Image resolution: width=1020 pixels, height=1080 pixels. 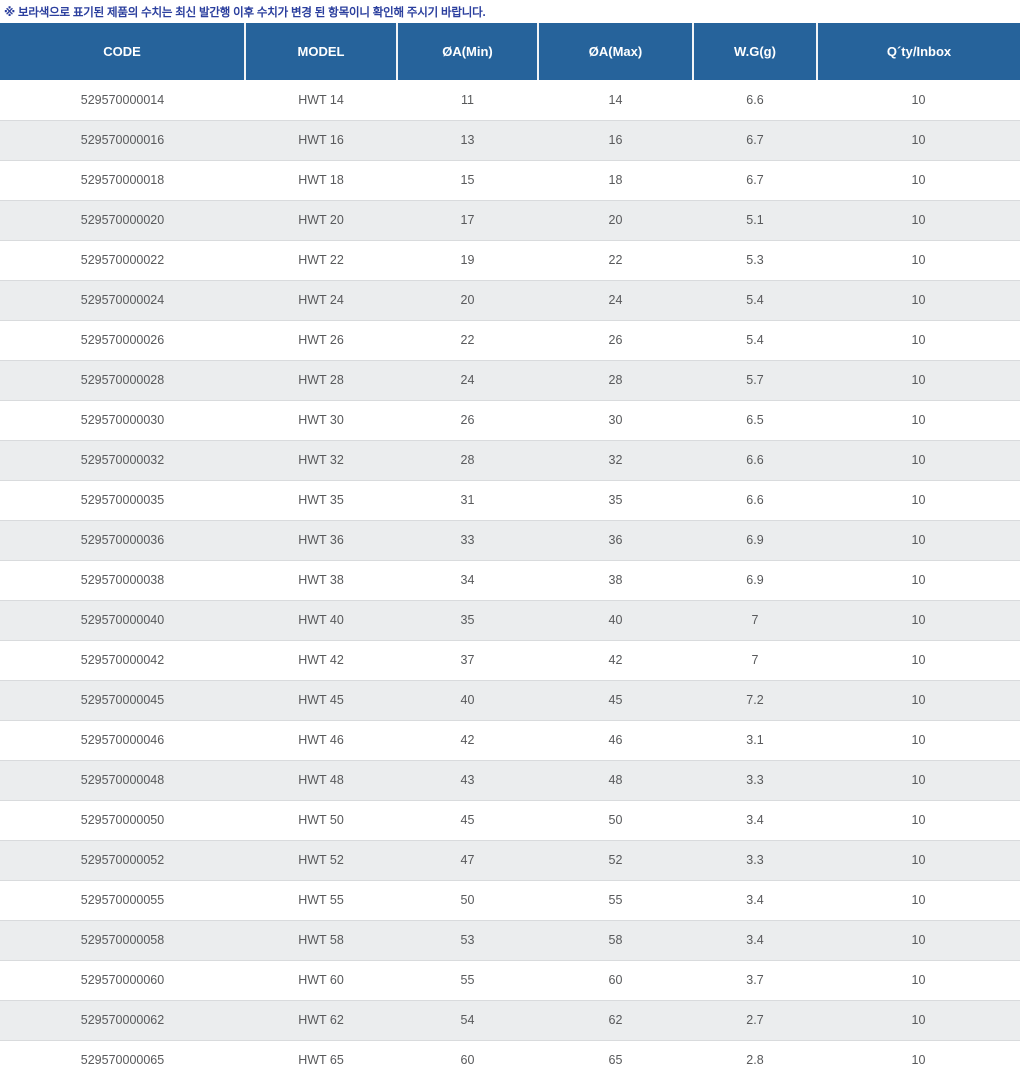 What do you see at coordinates (615, 780) in the screenshot?
I see `cell-a-max: 48` at bounding box center [615, 780].